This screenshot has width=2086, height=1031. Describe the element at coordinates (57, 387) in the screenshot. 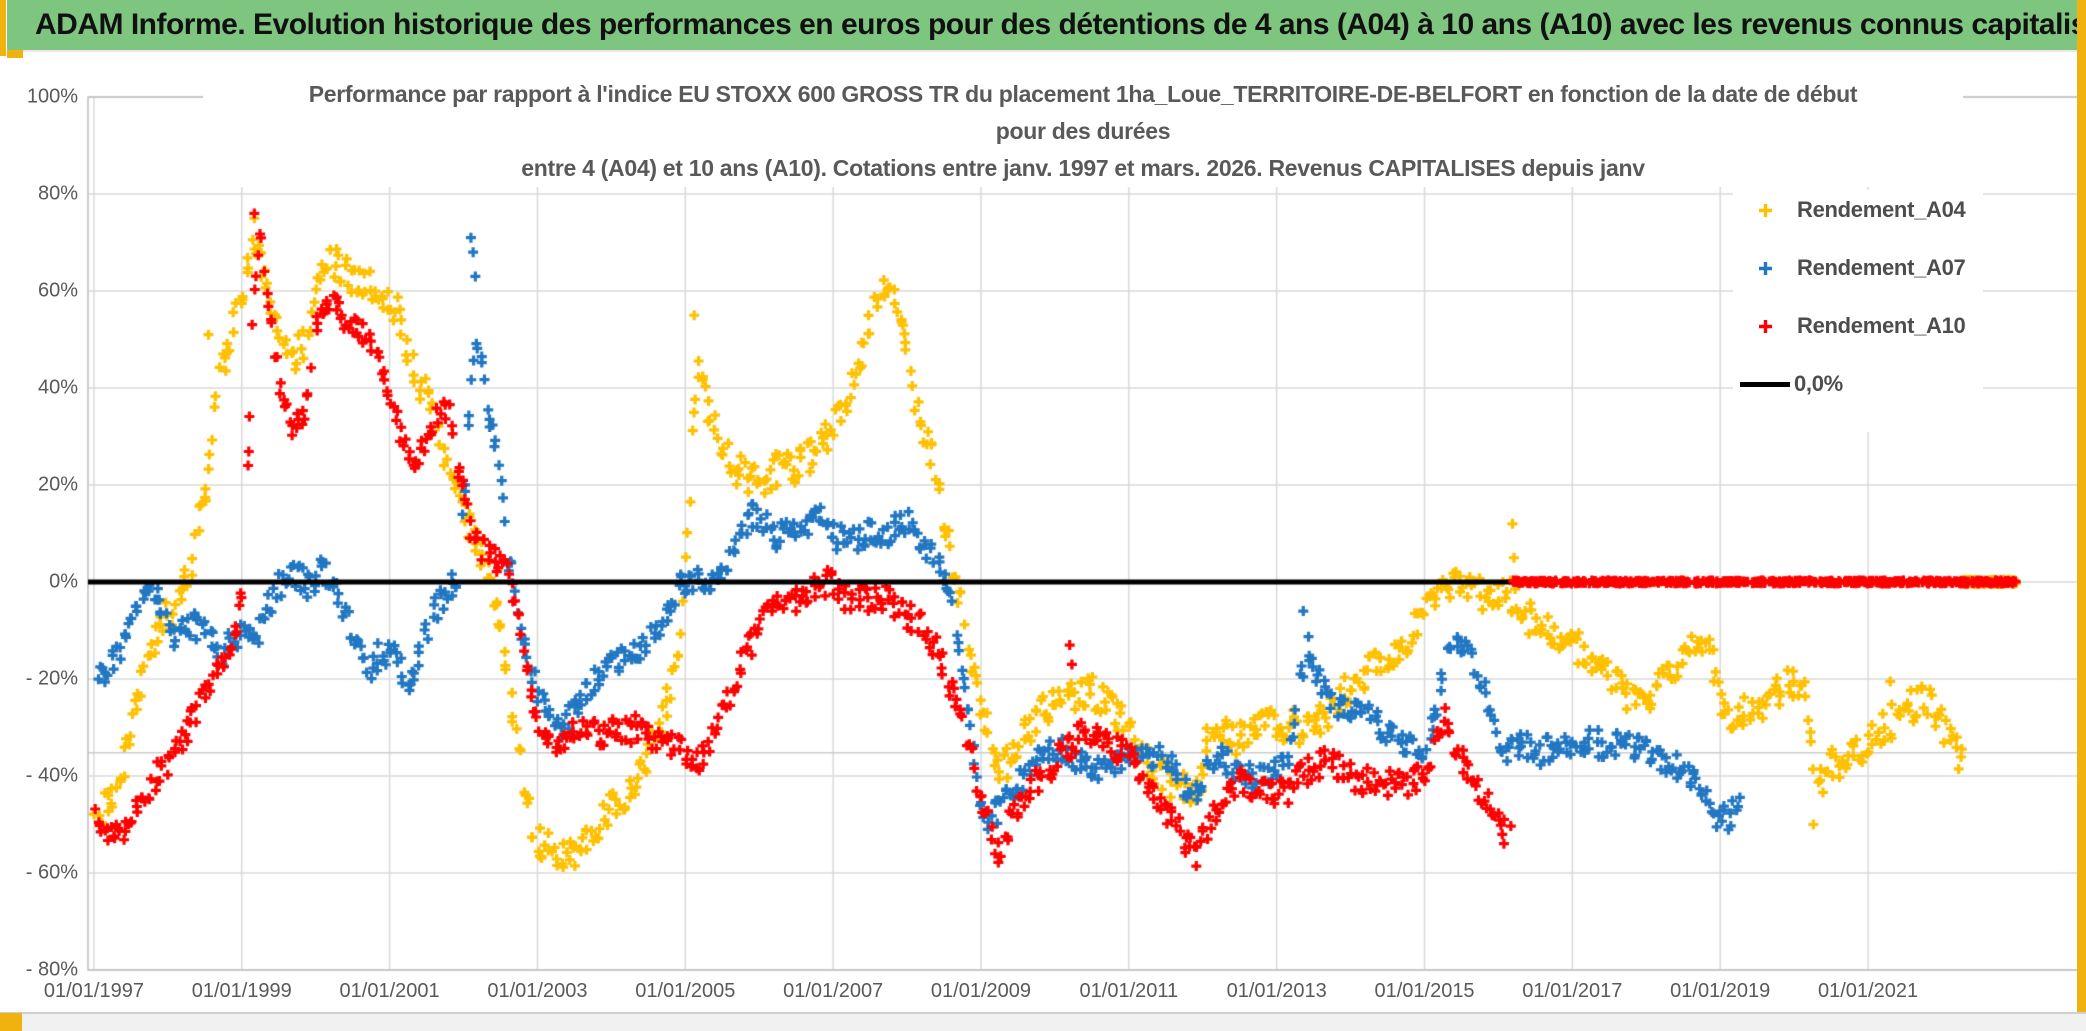

I see `y-tick-label: 40%` at that location.